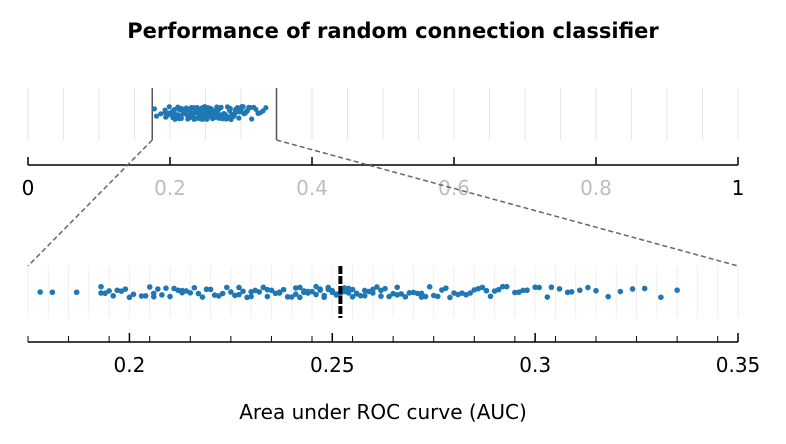 The image size is (786, 444). Describe the element at coordinates (312, 188) in the screenshot. I see `overview-tick-label: 0.4` at that location.